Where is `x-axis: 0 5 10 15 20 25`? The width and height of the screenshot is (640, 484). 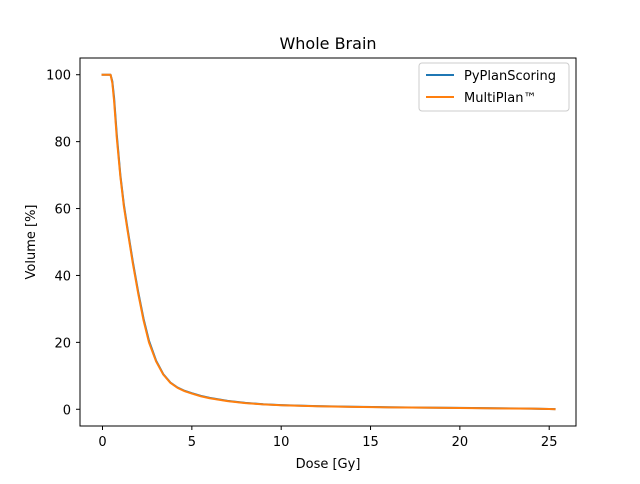
x-axis: 0 5 10 15 20 25 is located at coordinates (327, 438).